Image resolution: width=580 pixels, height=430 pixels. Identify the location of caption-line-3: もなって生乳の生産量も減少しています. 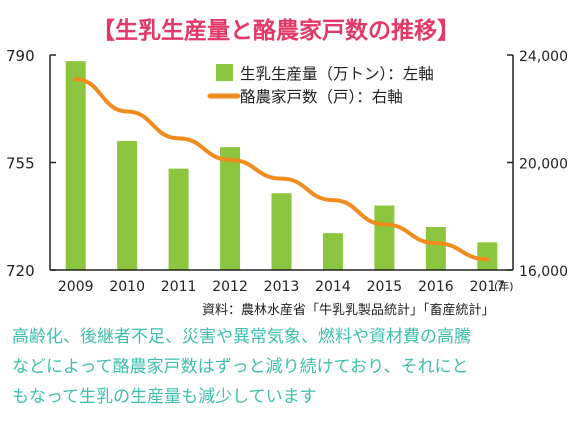
(164, 397).